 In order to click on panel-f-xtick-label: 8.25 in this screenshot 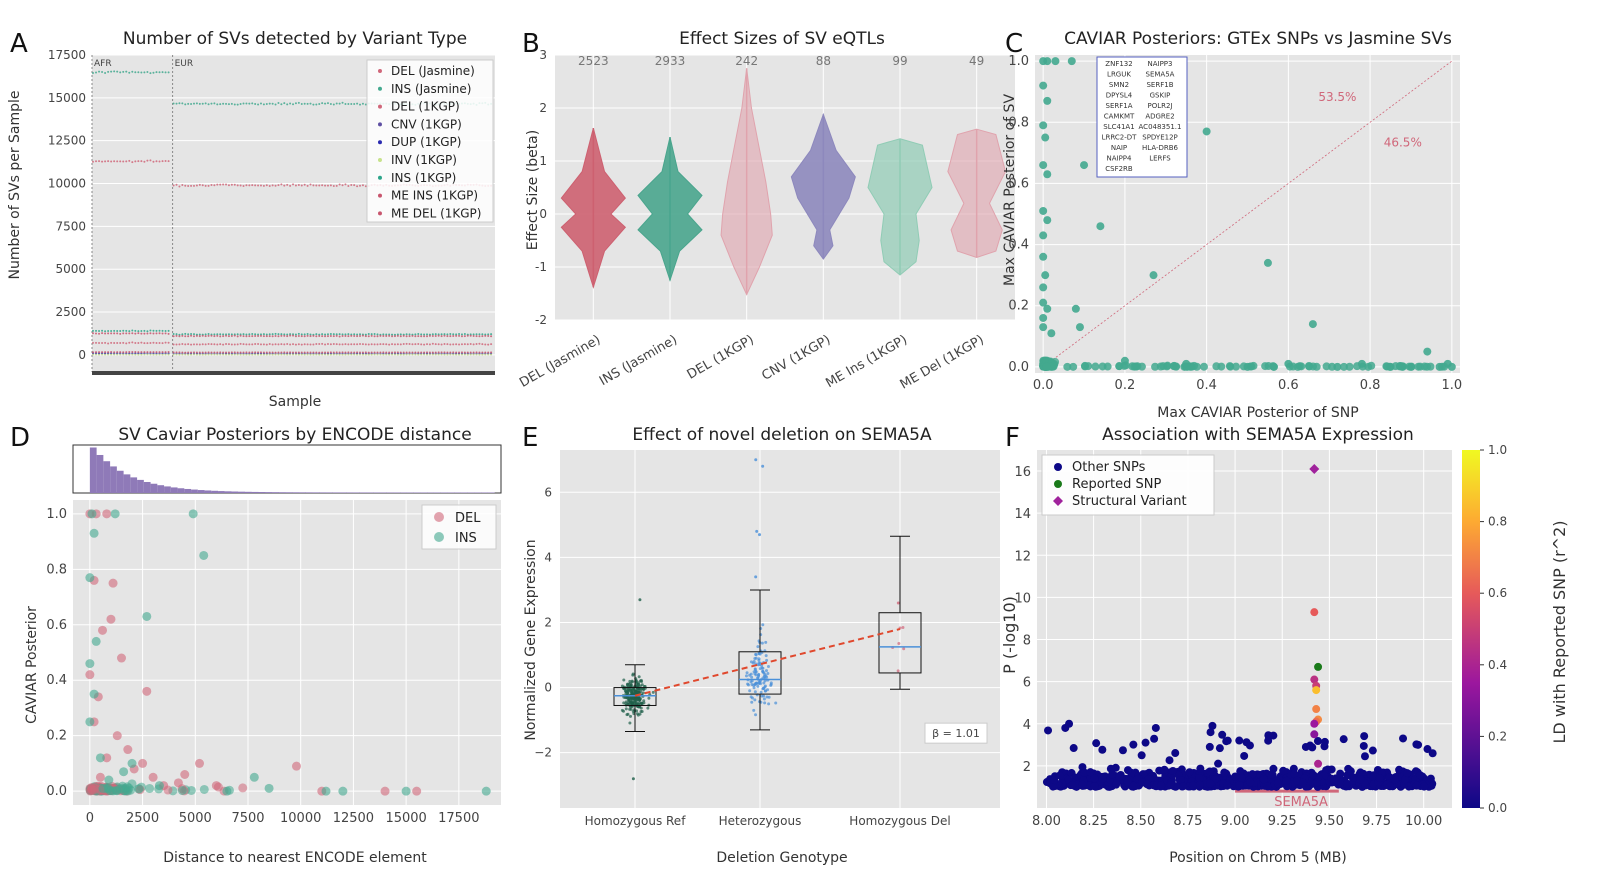, I will do `click(1093, 821)`.